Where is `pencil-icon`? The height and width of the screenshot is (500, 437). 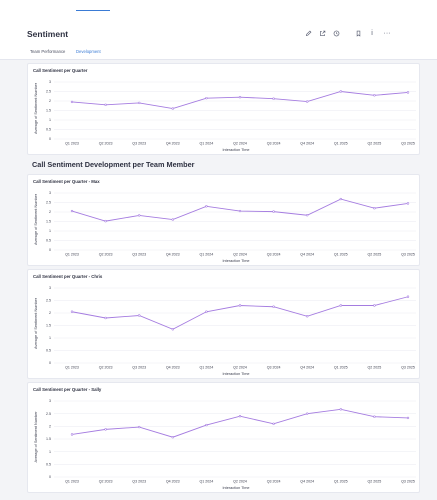 pencil-icon is located at coordinates (308, 33).